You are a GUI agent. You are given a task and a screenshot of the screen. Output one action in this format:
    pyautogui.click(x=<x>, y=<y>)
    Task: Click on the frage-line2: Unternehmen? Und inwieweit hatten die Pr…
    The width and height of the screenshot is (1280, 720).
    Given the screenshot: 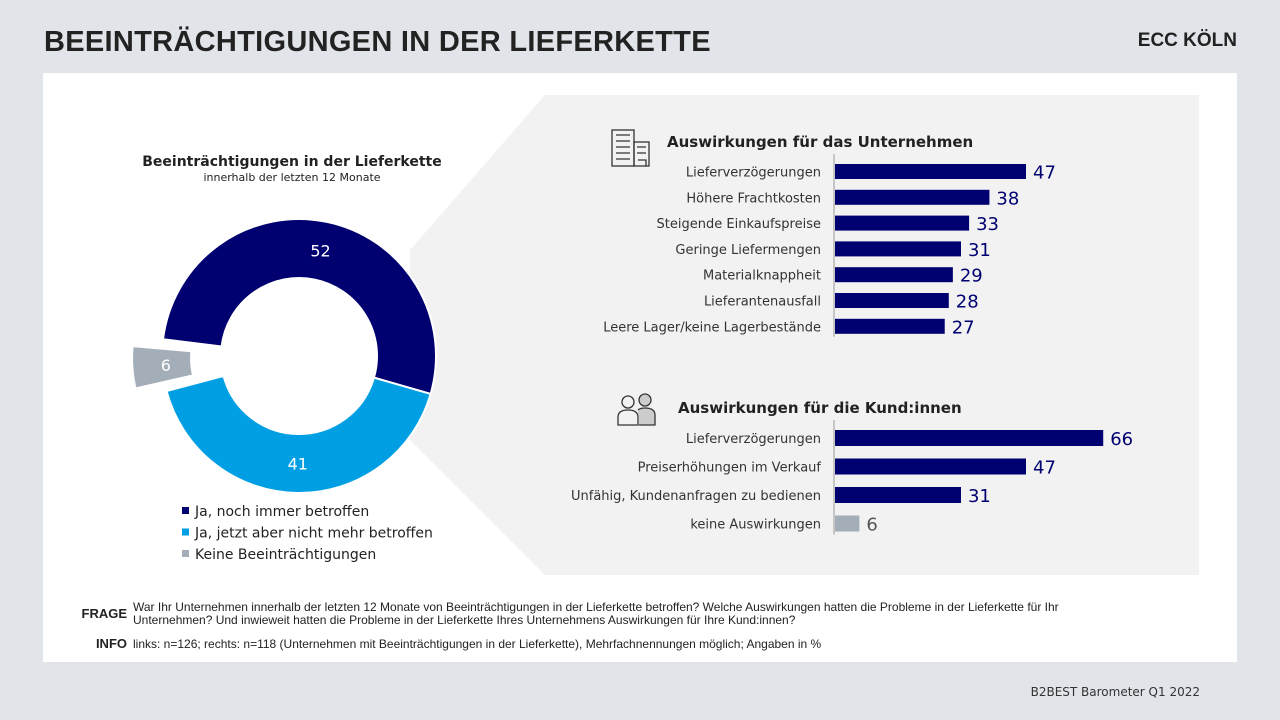 What is the action you would take?
    pyautogui.click(x=464, y=620)
    